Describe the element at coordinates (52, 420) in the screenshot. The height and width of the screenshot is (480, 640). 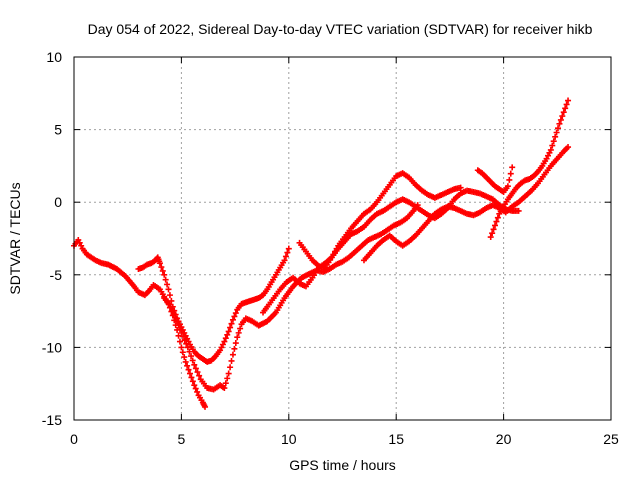
I see `y-tick-label: -15` at that location.